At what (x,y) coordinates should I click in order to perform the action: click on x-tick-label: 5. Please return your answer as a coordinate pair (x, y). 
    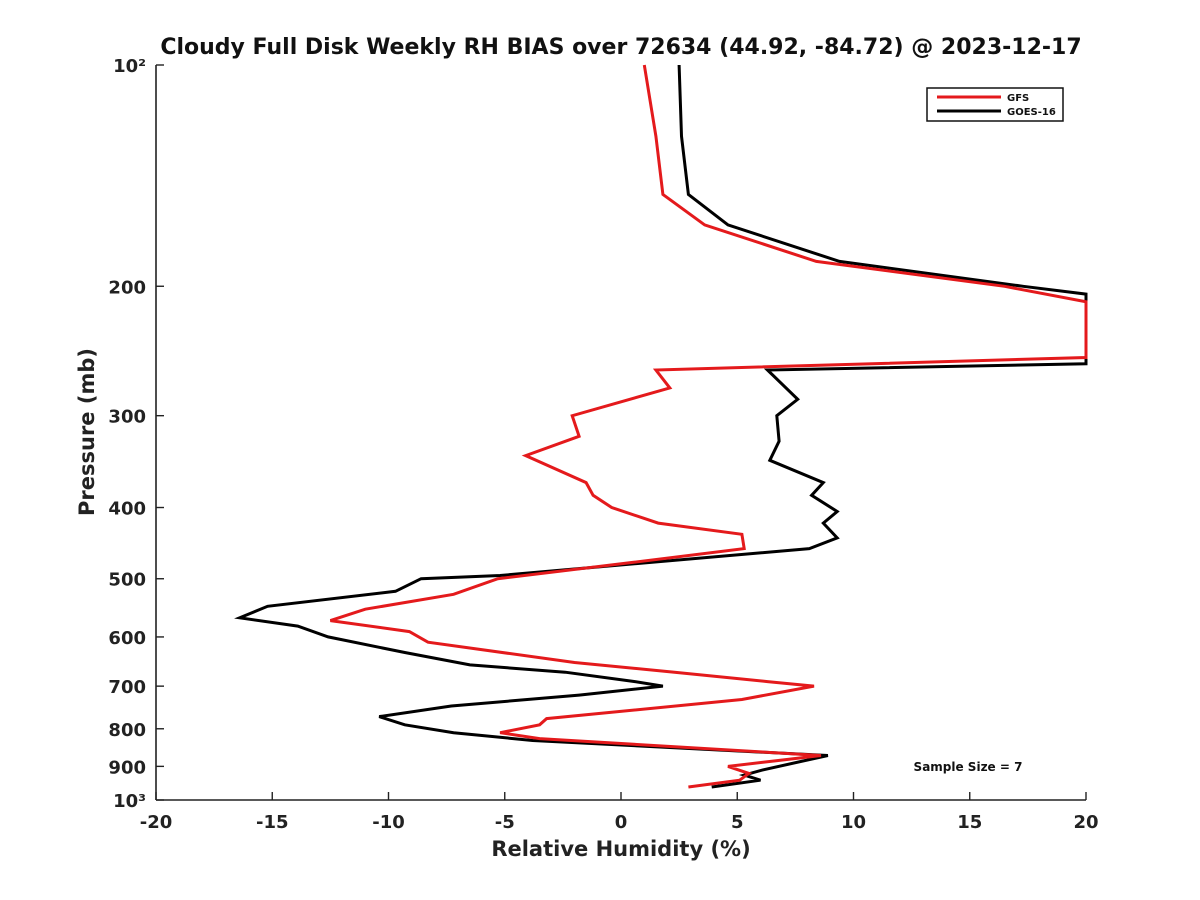
    Looking at the image, I should click on (737, 822).